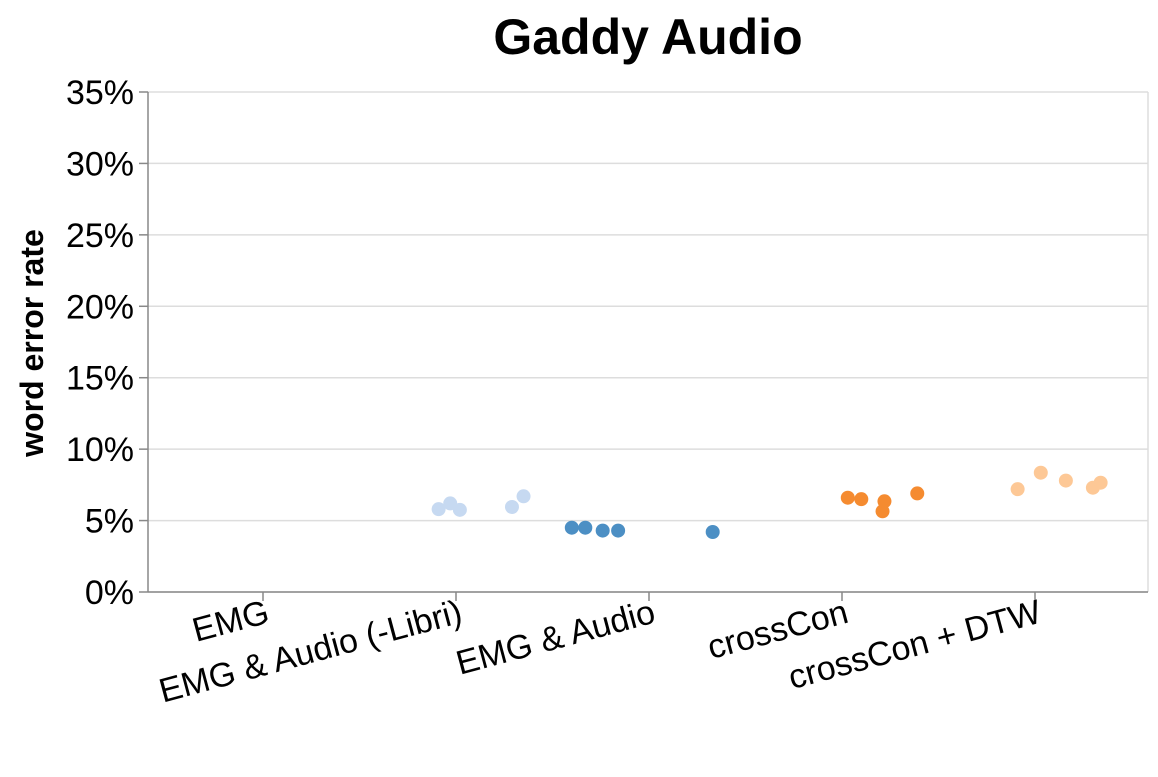 This screenshot has width=1158, height=777. I want to click on y-axis-label: word error rate, so click(32, 343).